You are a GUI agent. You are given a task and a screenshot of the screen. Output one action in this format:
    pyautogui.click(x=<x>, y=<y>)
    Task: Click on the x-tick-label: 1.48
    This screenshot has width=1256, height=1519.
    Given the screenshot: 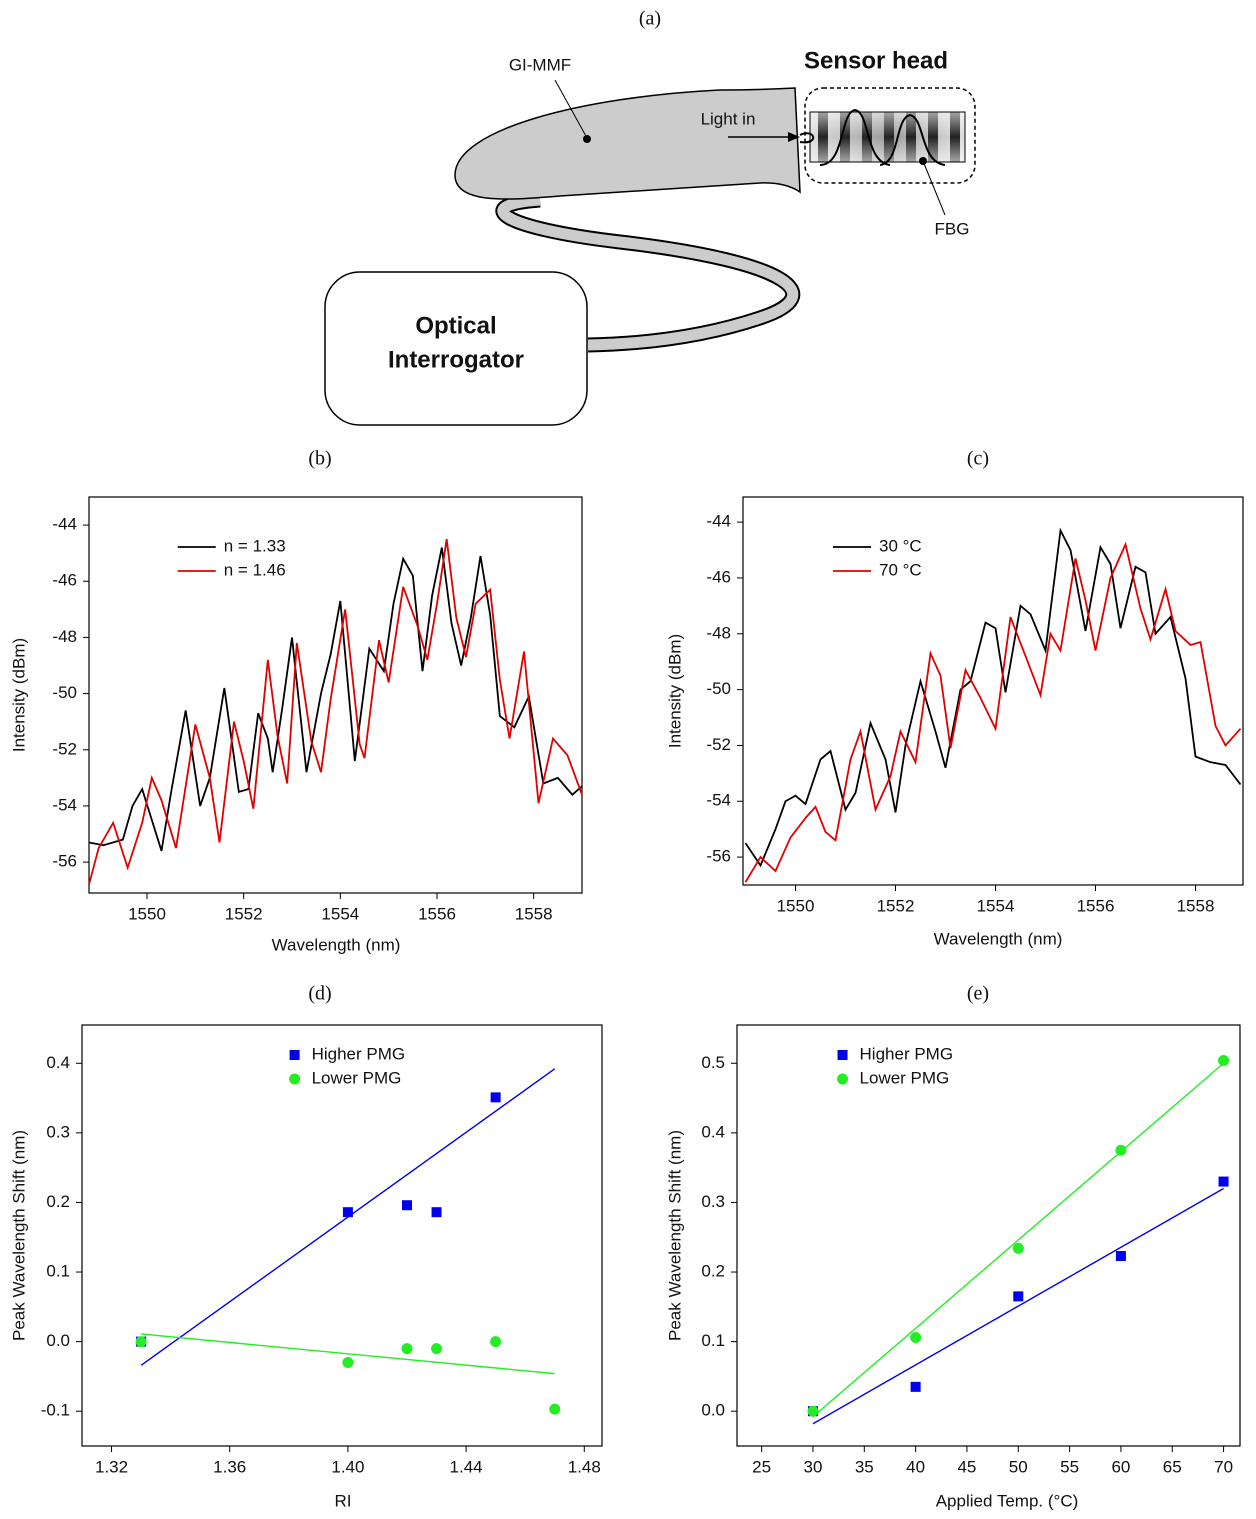 What is the action you would take?
    pyautogui.click(x=584, y=1466)
    